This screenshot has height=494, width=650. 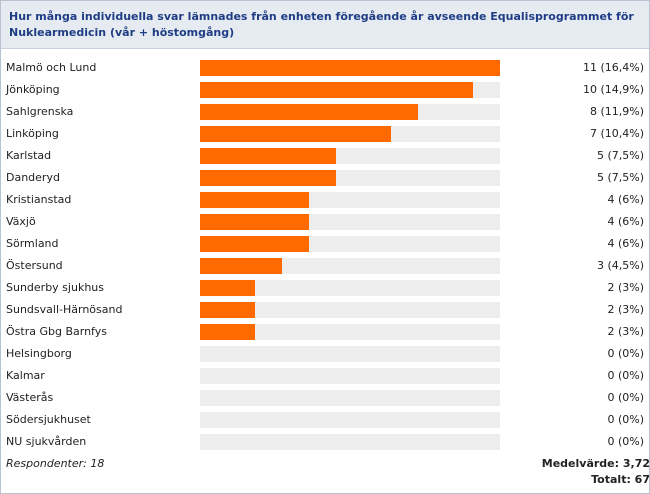 I want to click on value-label: 7 (10,4%), so click(x=616, y=133).